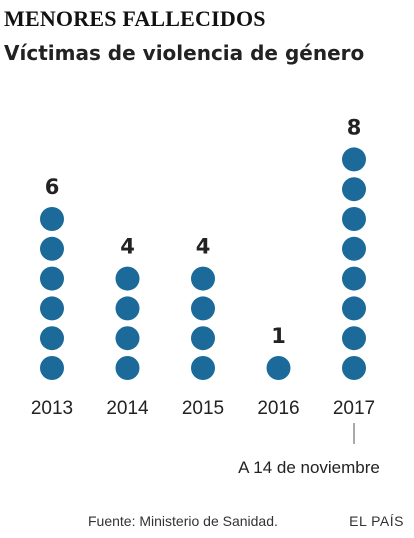 Image resolution: width=414 pixels, height=538 pixels. Describe the element at coordinates (127, 247) in the screenshot. I see `value-label-2014: 4` at that location.